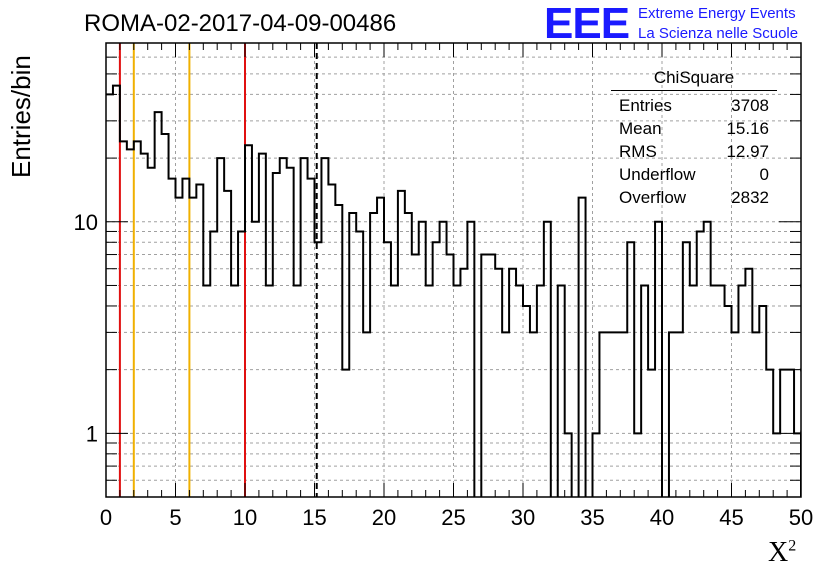 The width and height of the screenshot is (836, 572). What do you see at coordinates (747, 151) in the screenshot?
I see `stats-value: 12.97` at bounding box center [747, 151].